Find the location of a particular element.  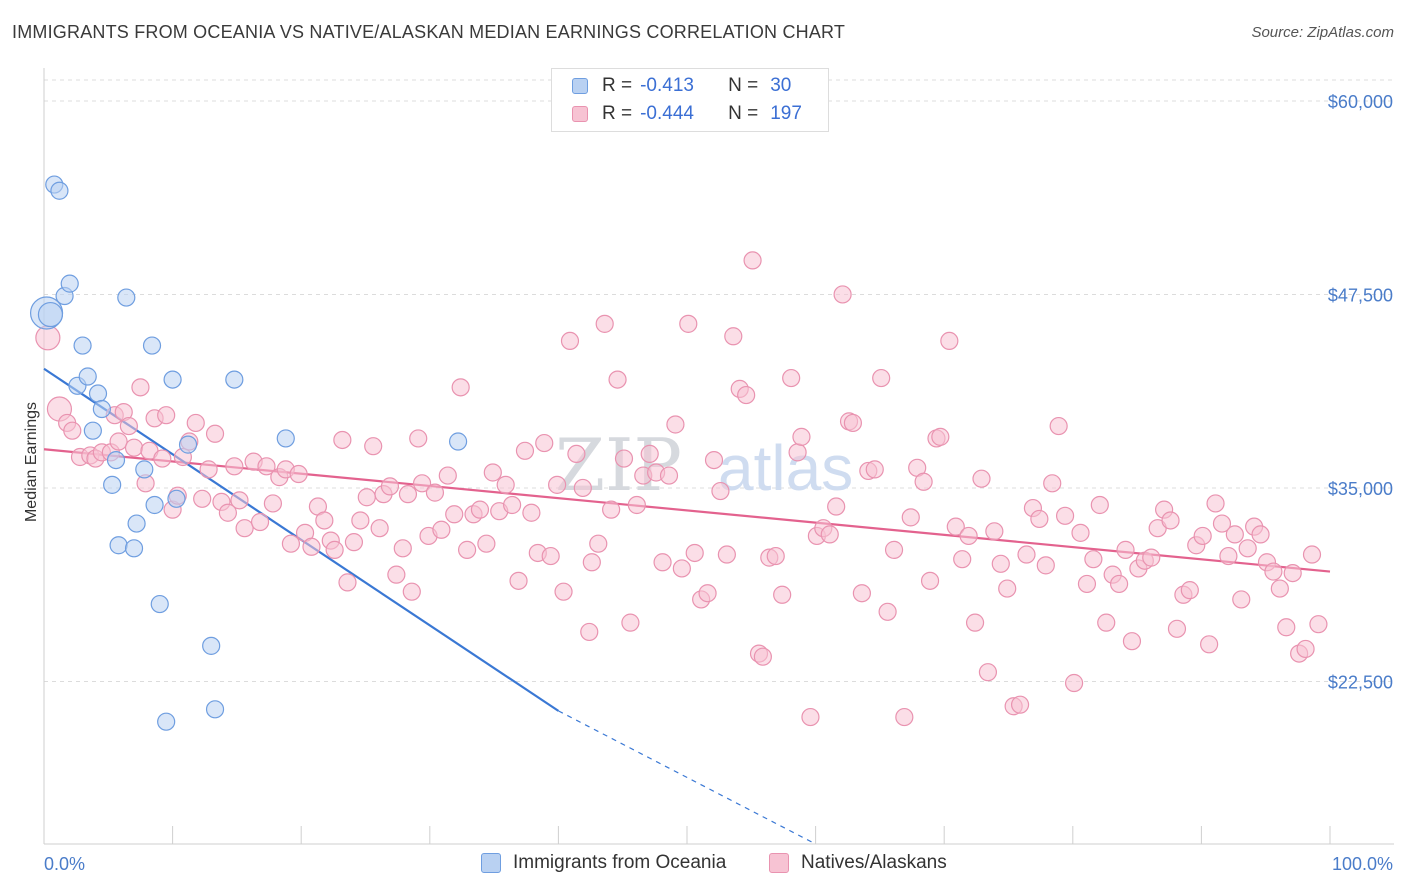

bottom-legend-oceania: Immigrants from Oceania is located at coordinates (603, 863).